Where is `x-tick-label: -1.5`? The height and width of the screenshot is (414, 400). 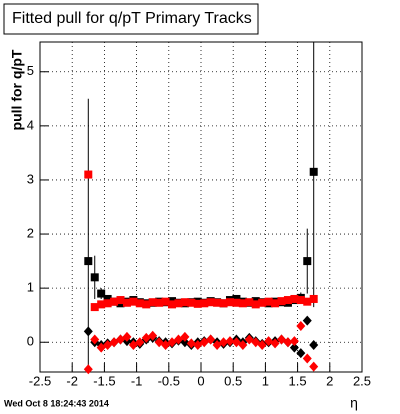
x-tick-label: -1.5 is located at coordinates (104, 380).